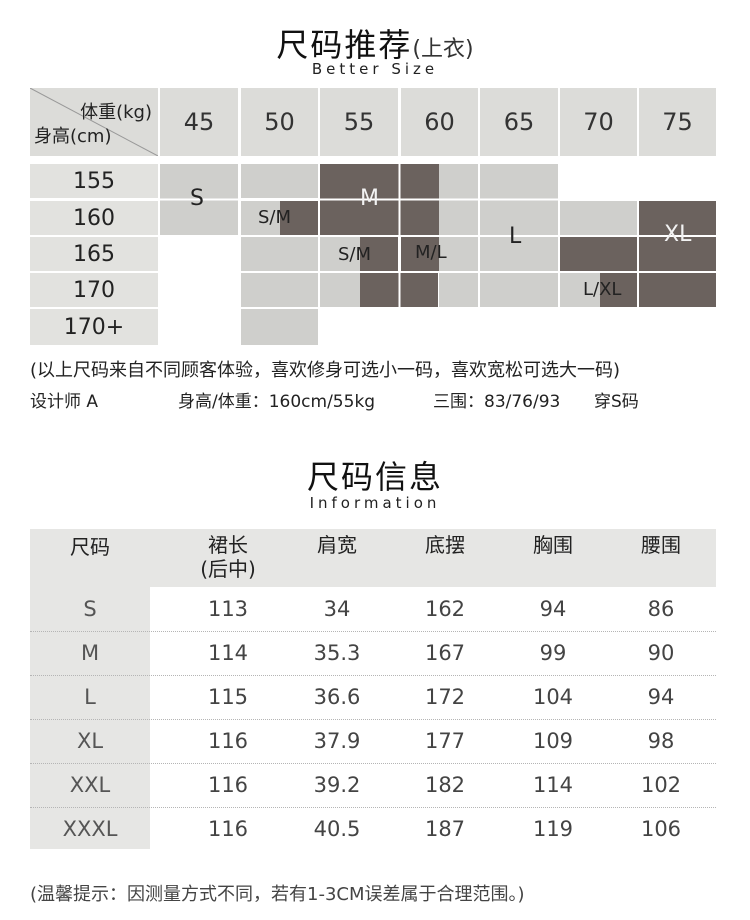 This screenshot has height=920, width=750. What do you see at coordinates (553, 609) in the screenshot?
I see `cell-bust: 94` at bounding box center [553, 609].